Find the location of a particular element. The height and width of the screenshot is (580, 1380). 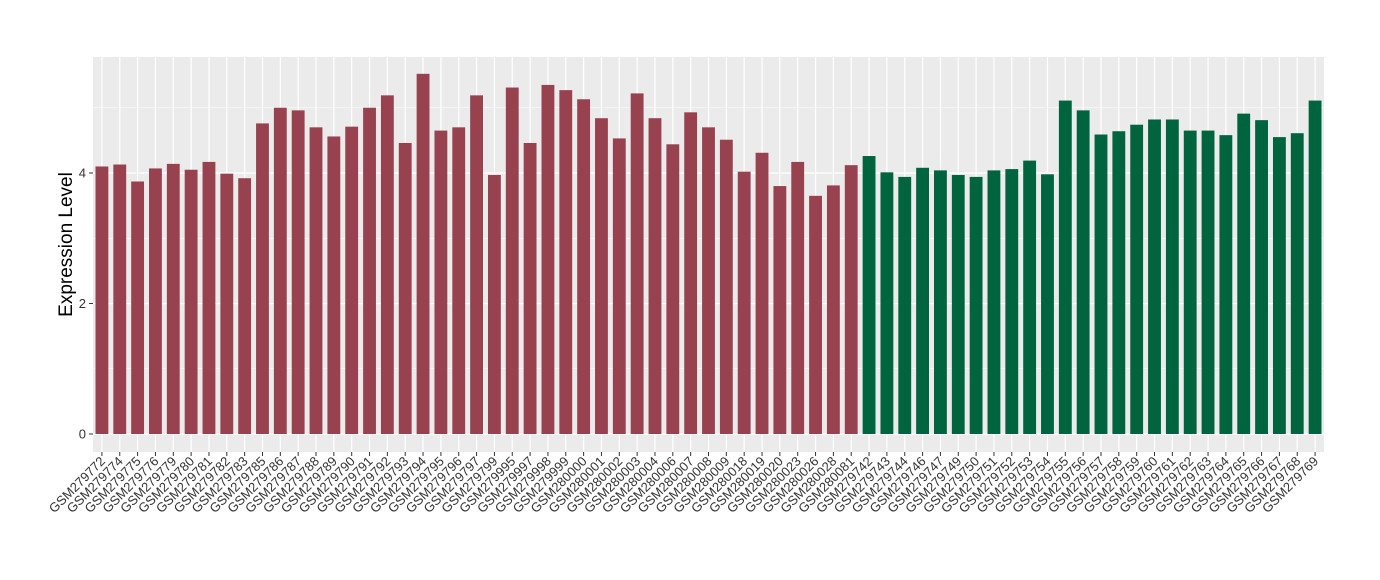

bar-GSM280018 is located at coordinates (744, 302).